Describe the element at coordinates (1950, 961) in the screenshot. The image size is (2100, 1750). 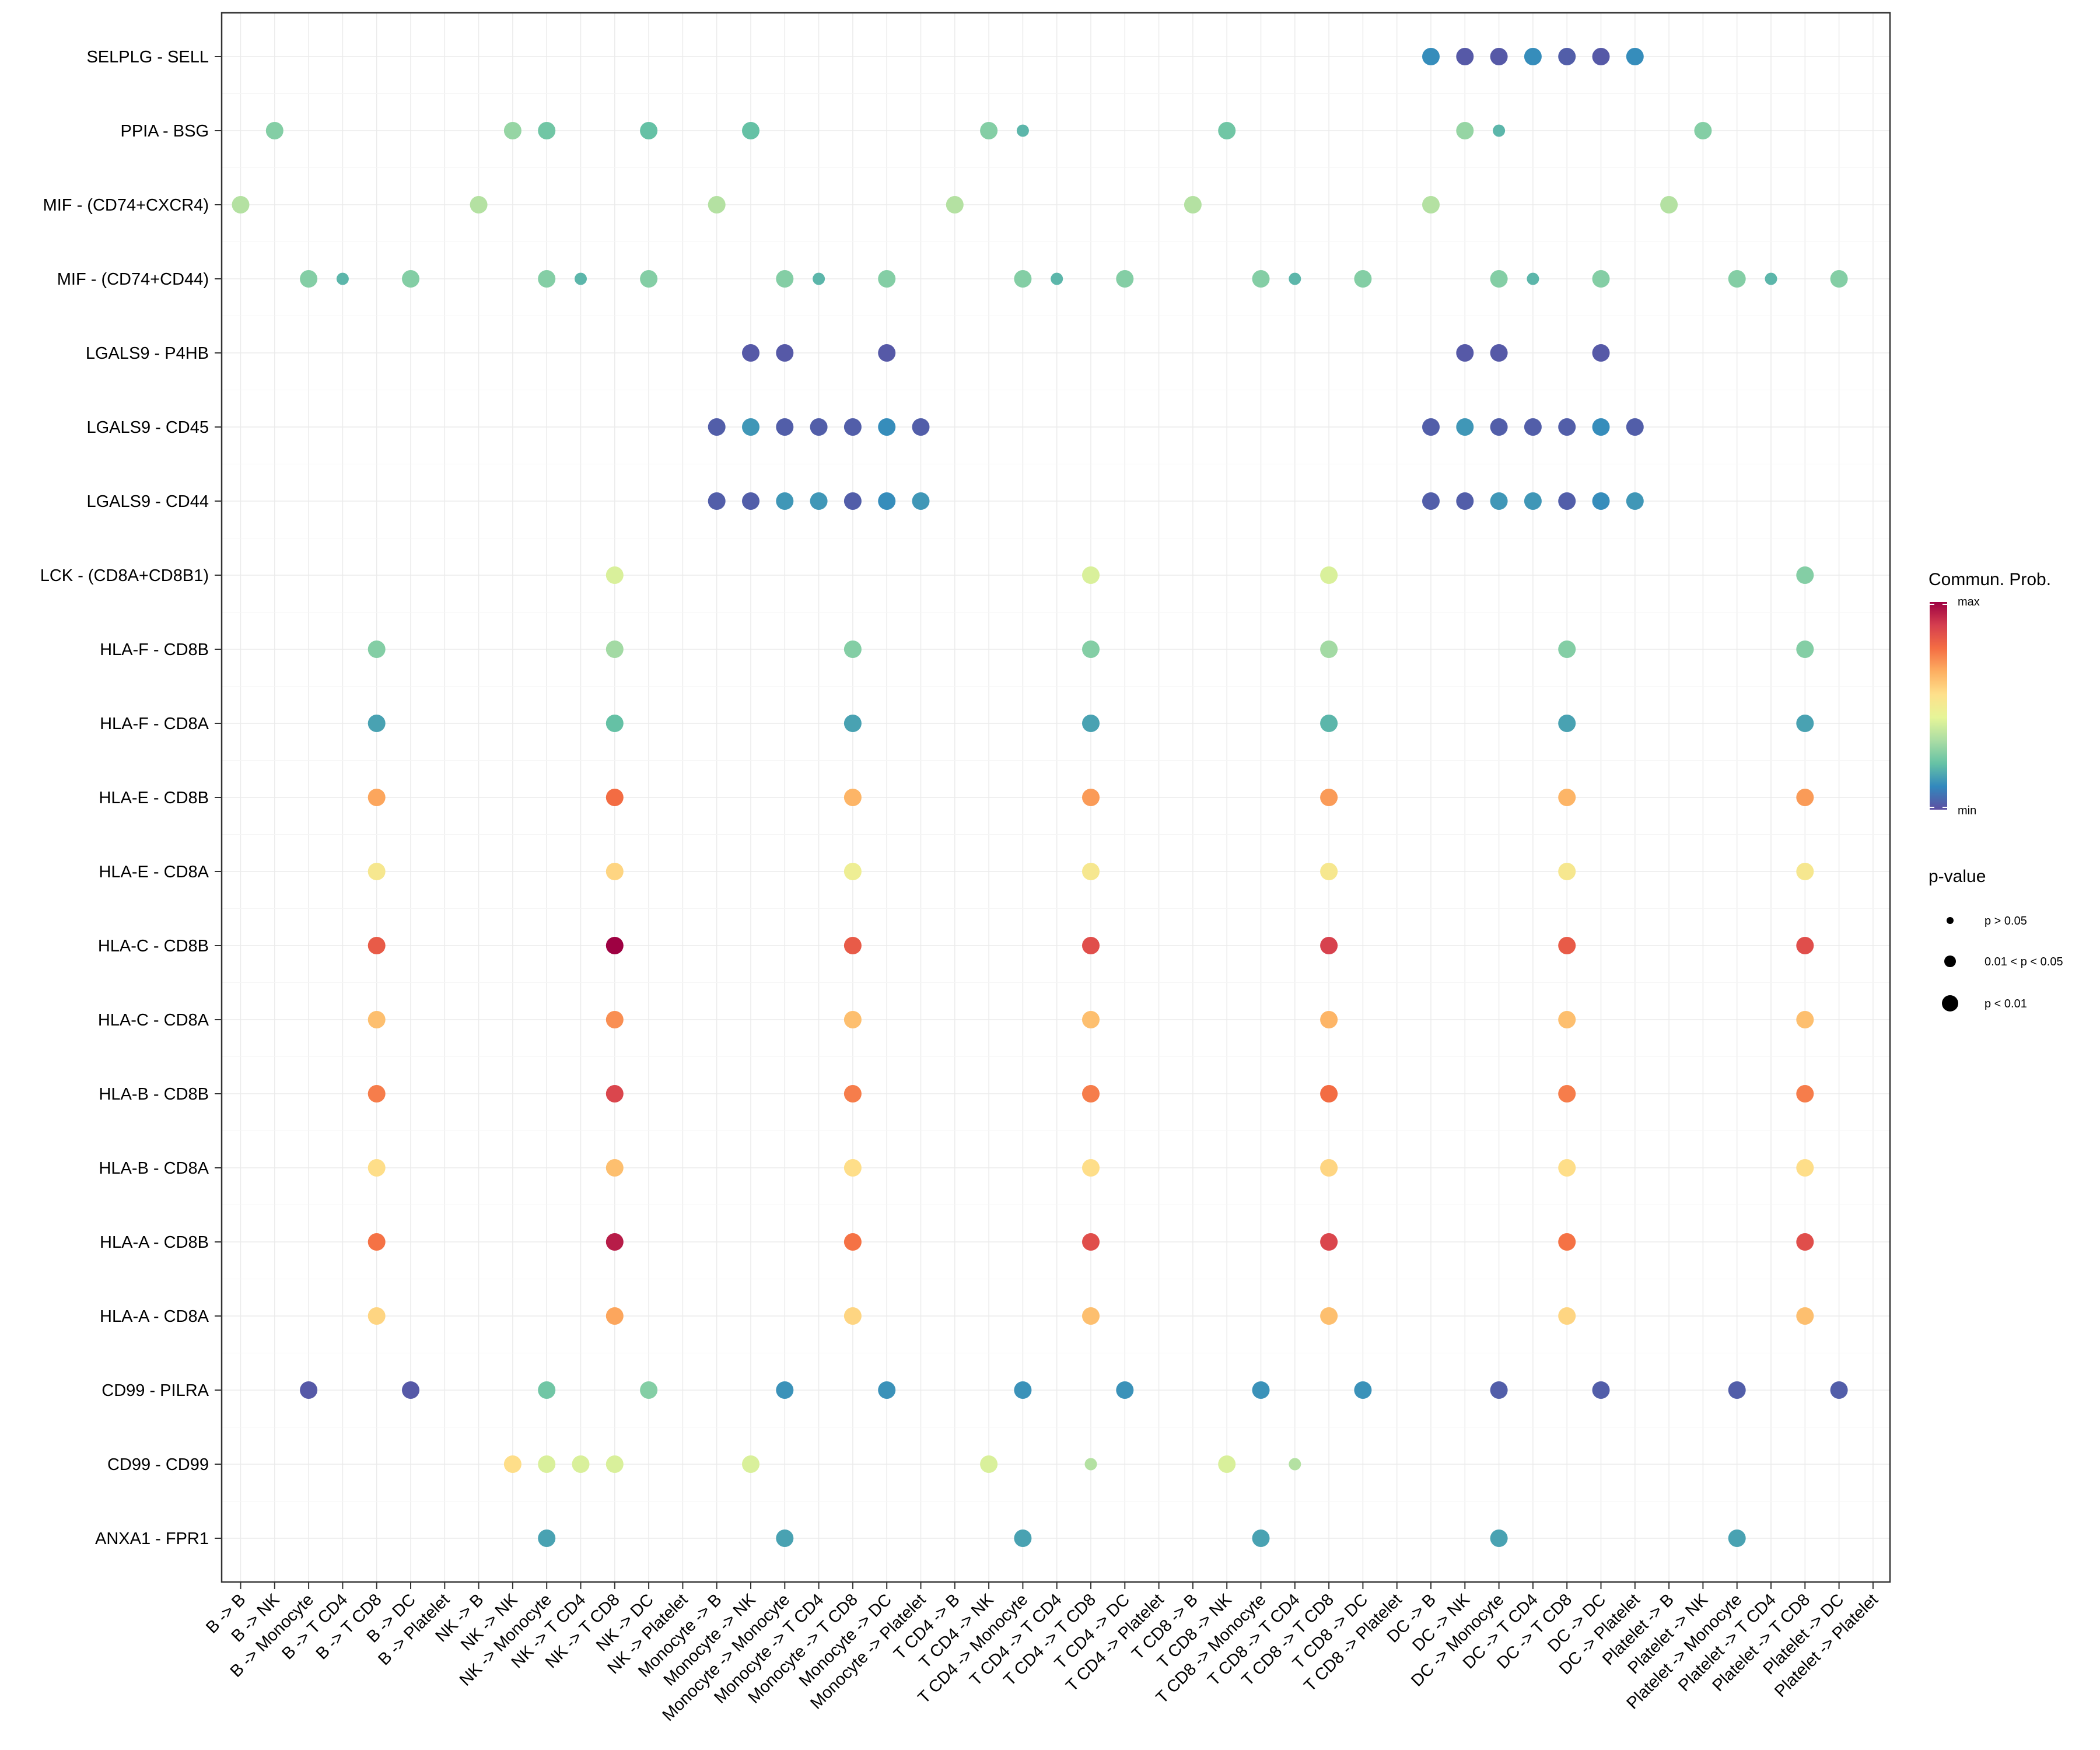
I see `size-legend-key-medium` at that location.